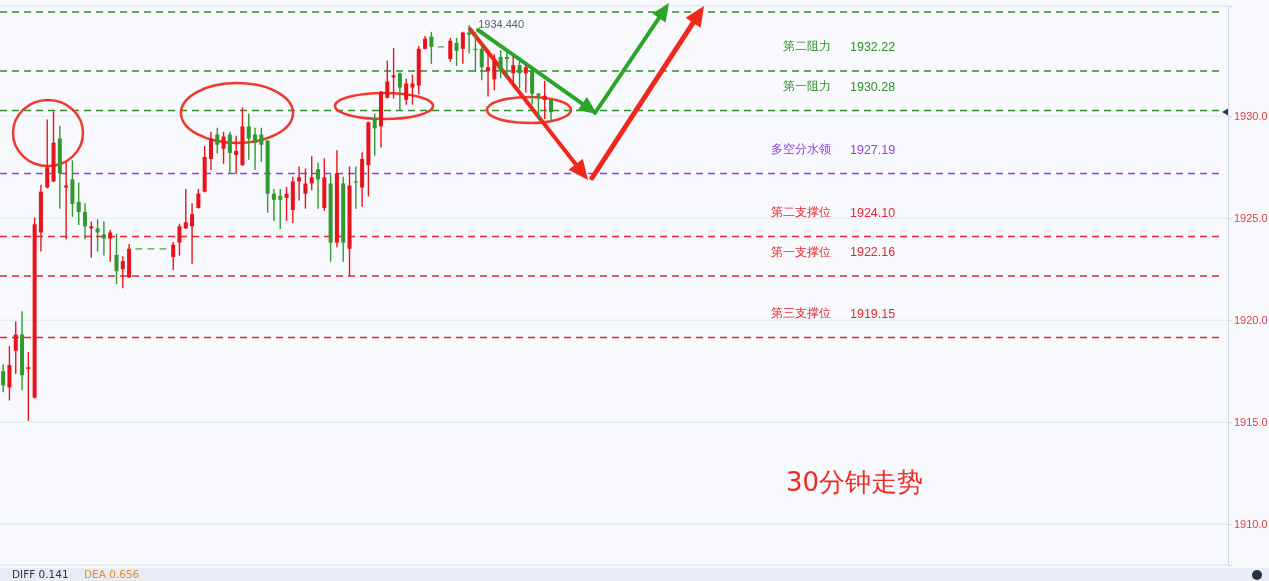 This screenshot has height=581, width=1269. I want to click on y-tick-label: 1915.0, so click(1251, 422).